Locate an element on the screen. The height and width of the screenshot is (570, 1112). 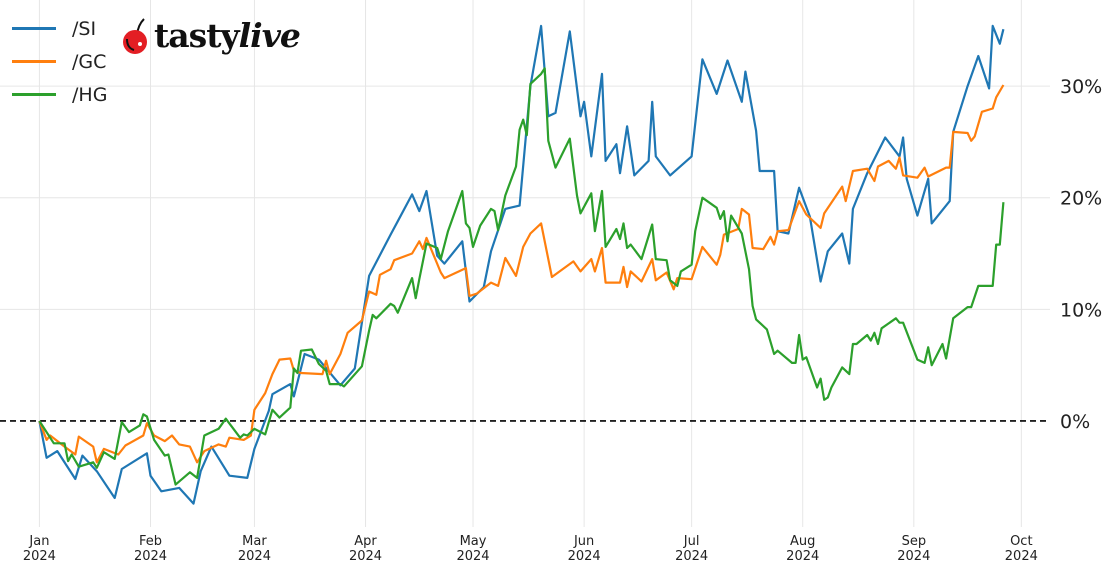
legend-label-hg: /HG is located at coordinates (90, 94).